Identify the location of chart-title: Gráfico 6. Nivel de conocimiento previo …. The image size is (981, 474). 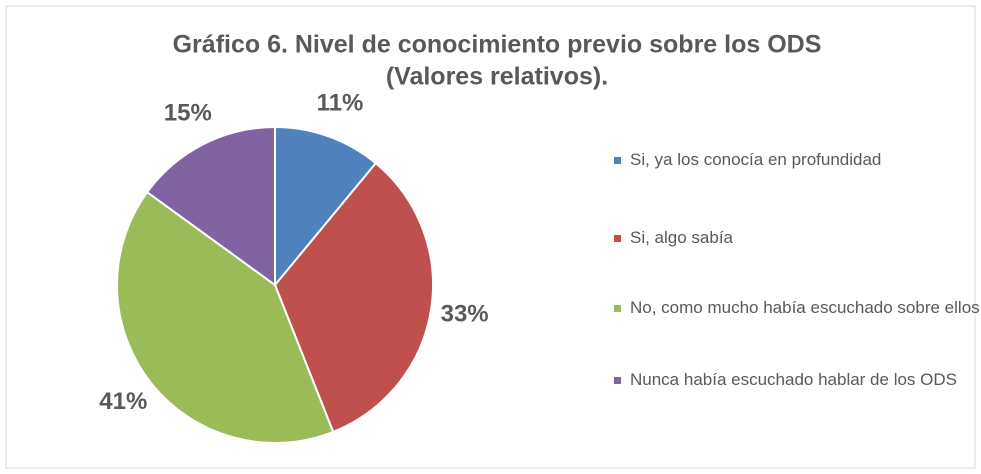
(497, 45).